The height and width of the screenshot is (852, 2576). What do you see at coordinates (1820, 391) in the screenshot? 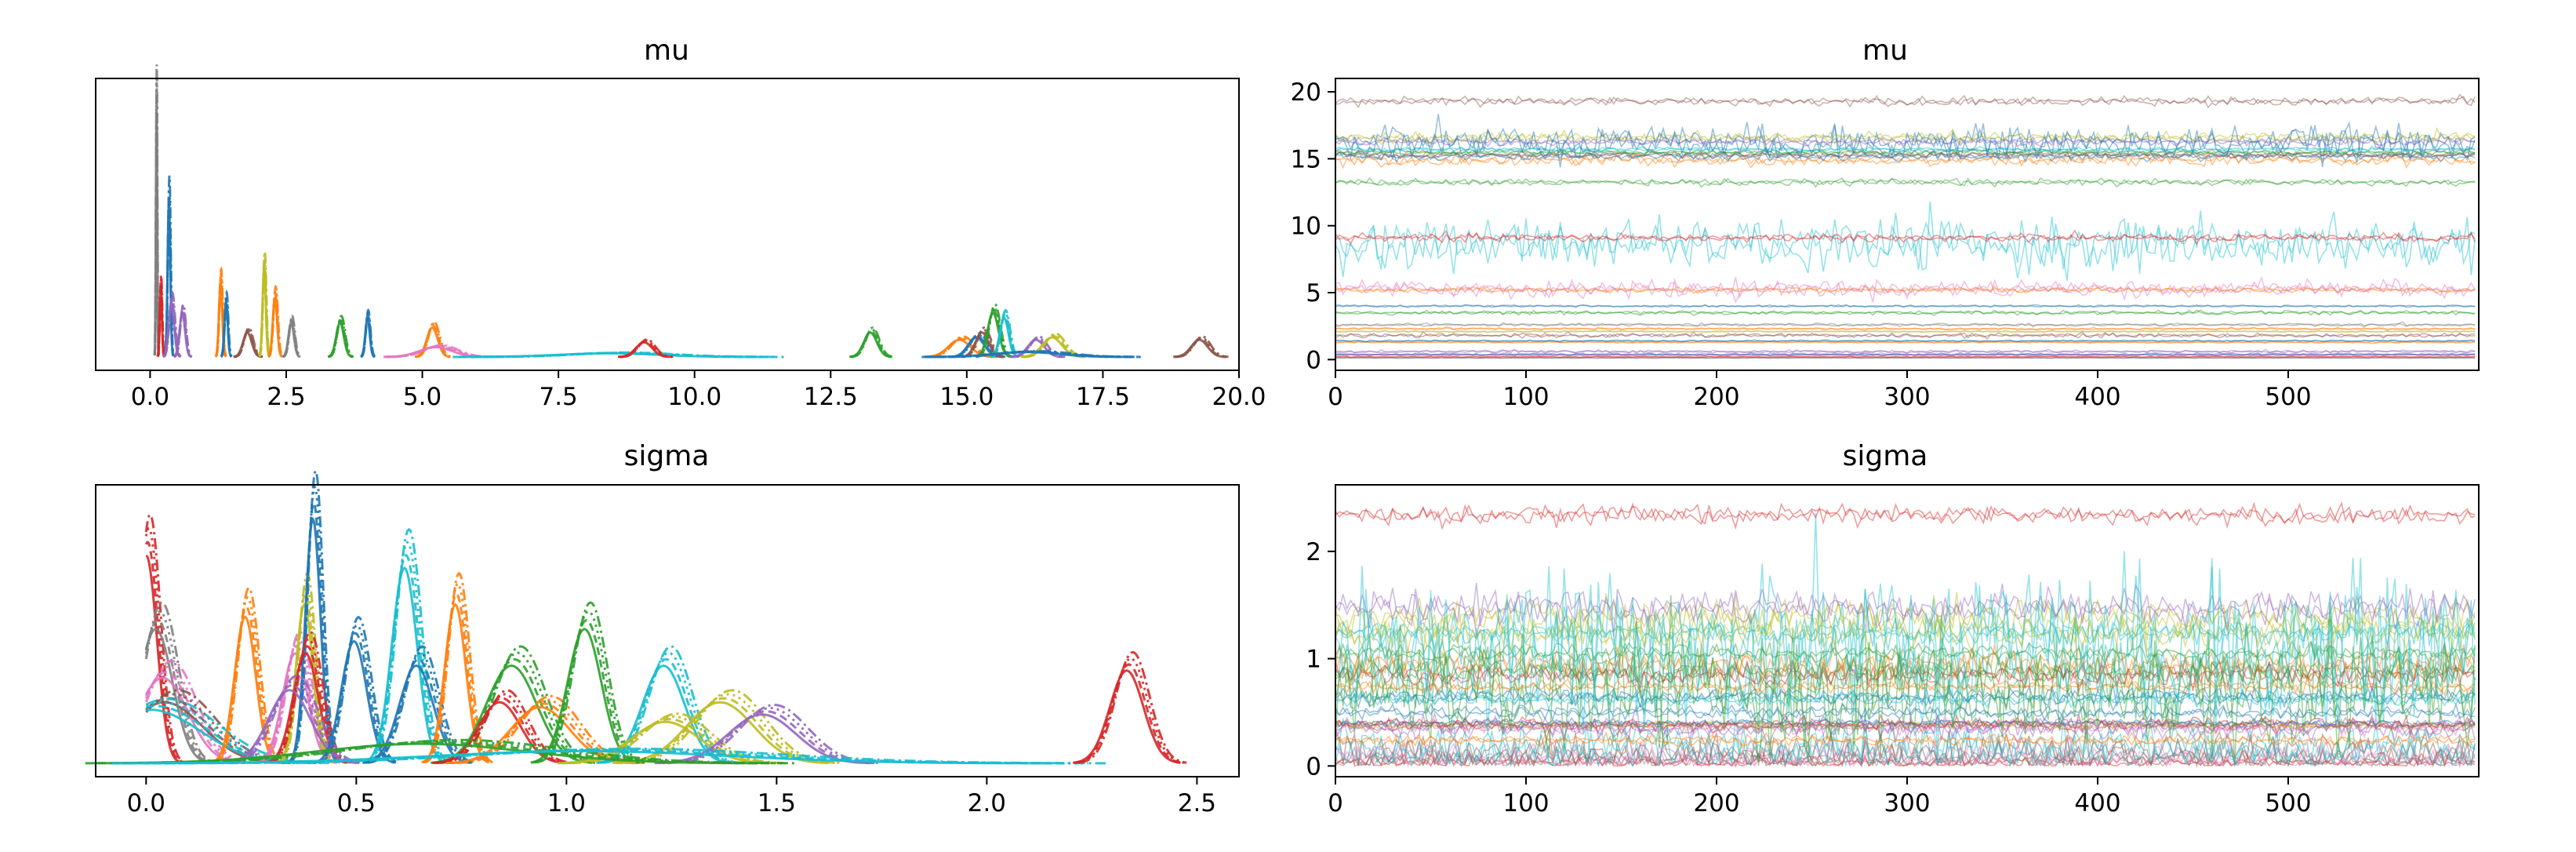
I see `mu-trace-x-ticks: 0 100 200 300 400 500` at bounding box center [1820, 391].